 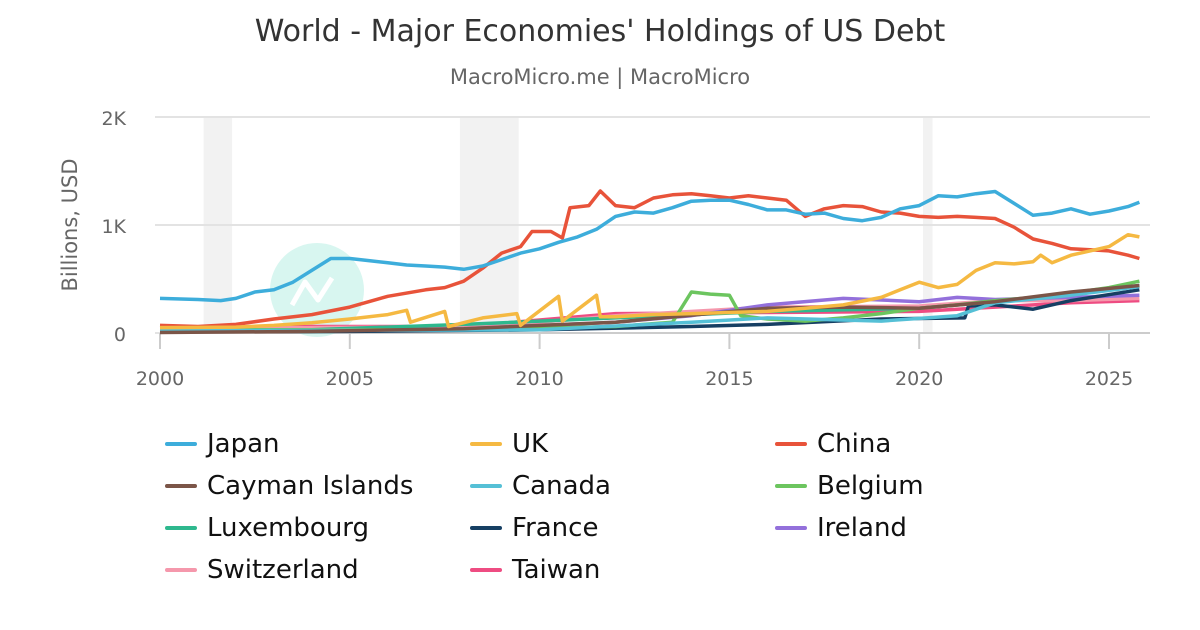 I want to click on legend-label: Luxembourg, so click(x=288, y=528).